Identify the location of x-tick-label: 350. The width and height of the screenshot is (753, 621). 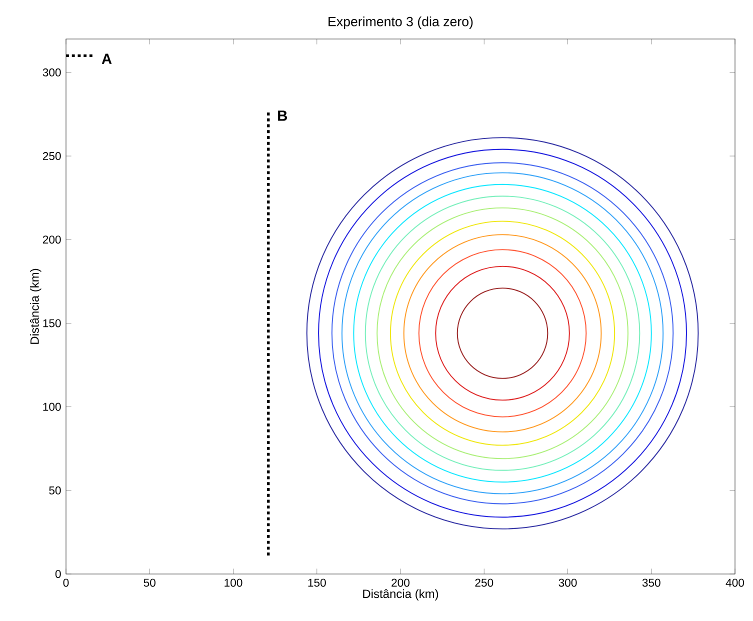
(651, 582).